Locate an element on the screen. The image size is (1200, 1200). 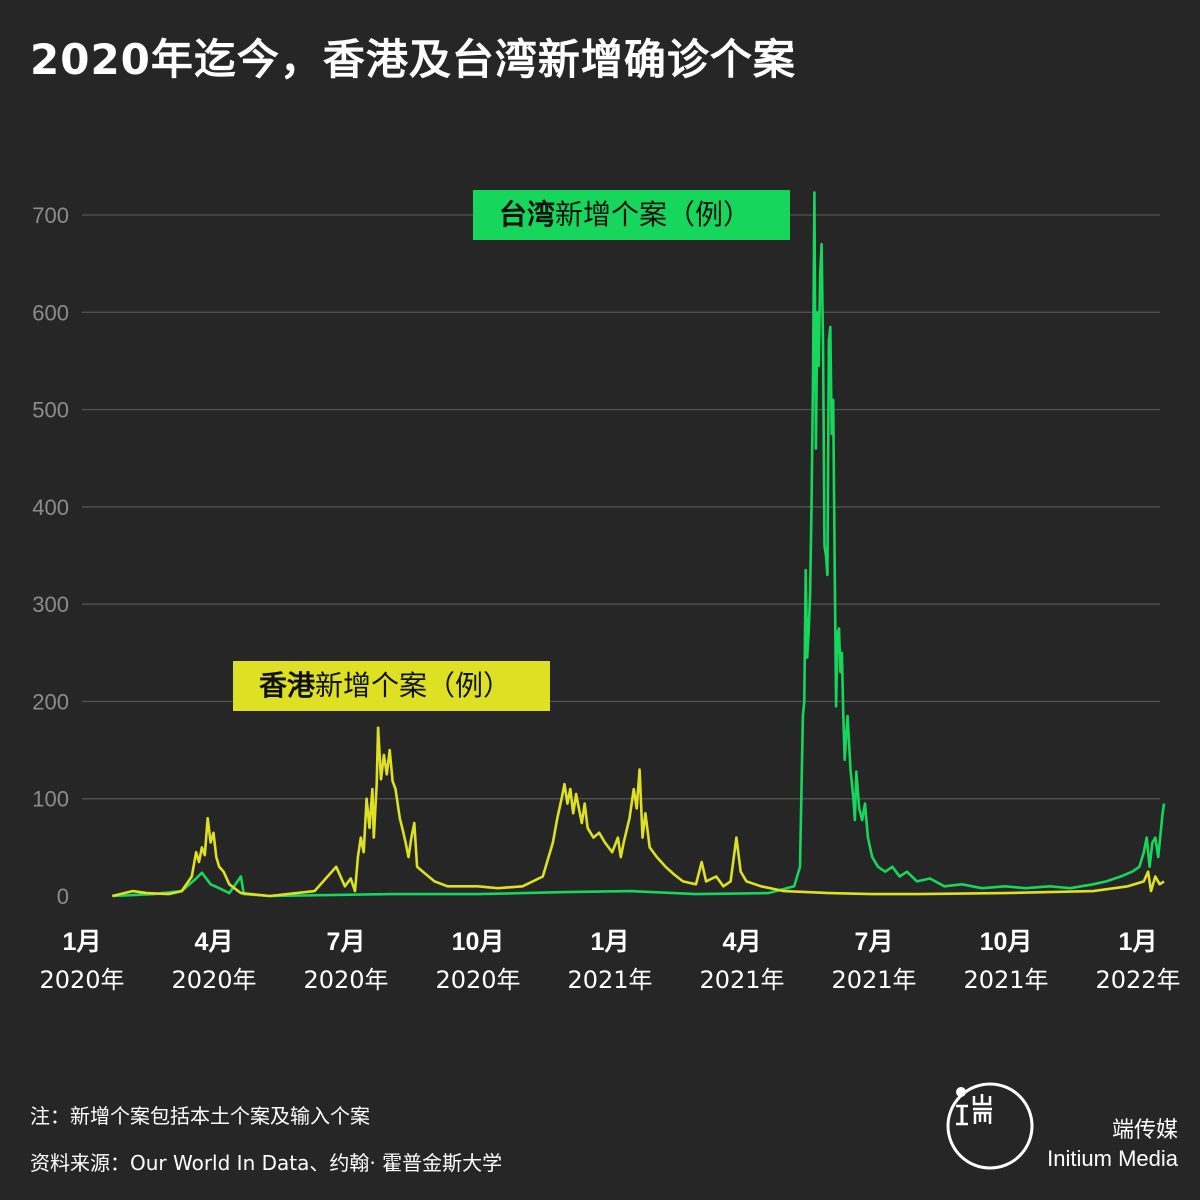
y-tick-label: 300 is located at coordinates (50, 604).